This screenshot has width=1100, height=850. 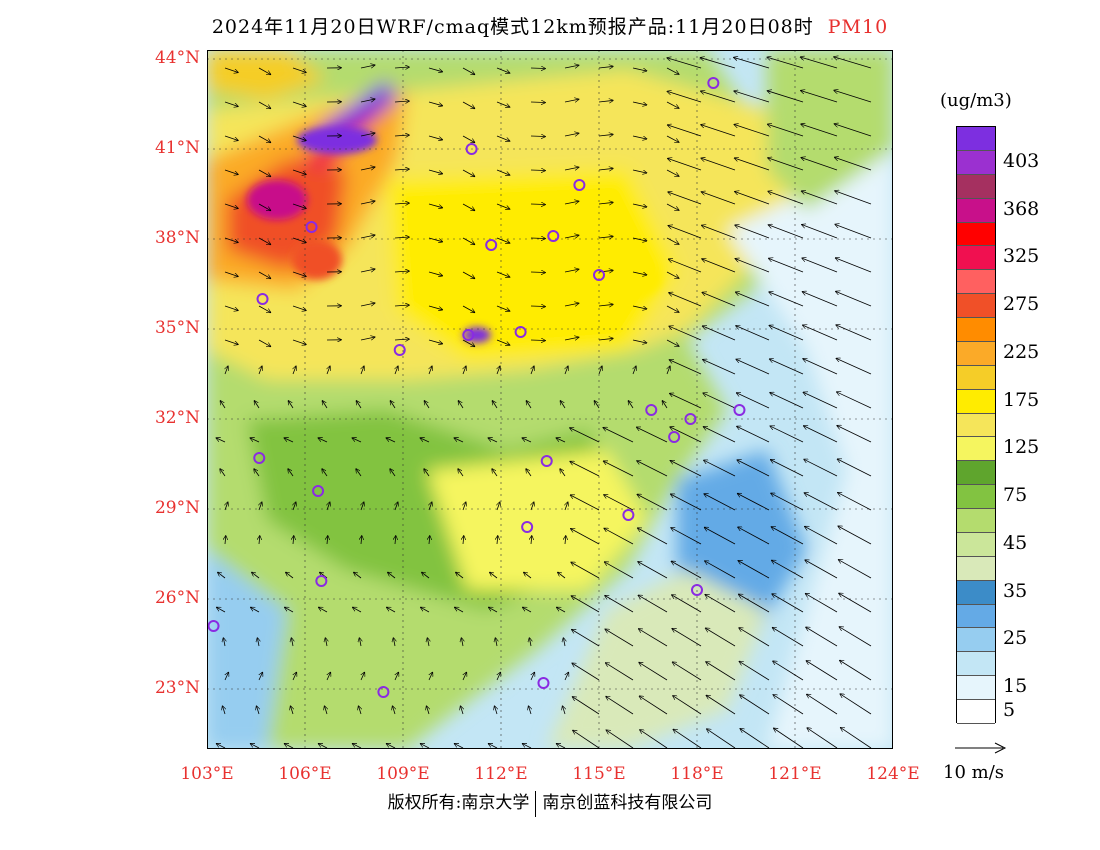 What do you see at coordinates (1015, 638) in the screenshot?
I see `legend-tick-label: 25` at bounding box center [1015, 638].